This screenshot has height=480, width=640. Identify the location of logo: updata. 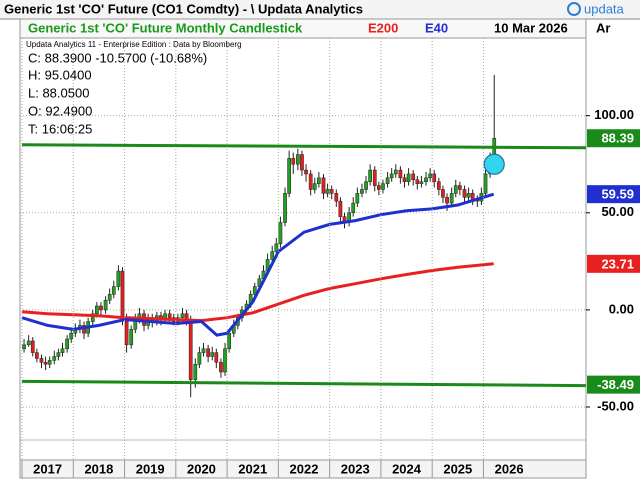
(596, 8).